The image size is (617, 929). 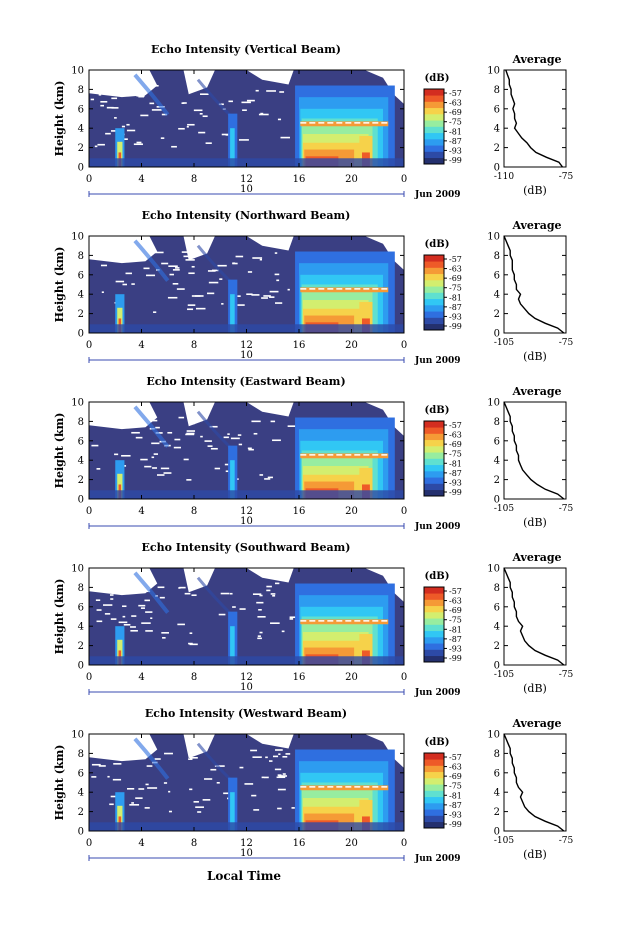 What do you see at coordinates (455, 122) in the screenshot?
I see `colorbar-tick-label: -75` at bounding box center [455, 122].